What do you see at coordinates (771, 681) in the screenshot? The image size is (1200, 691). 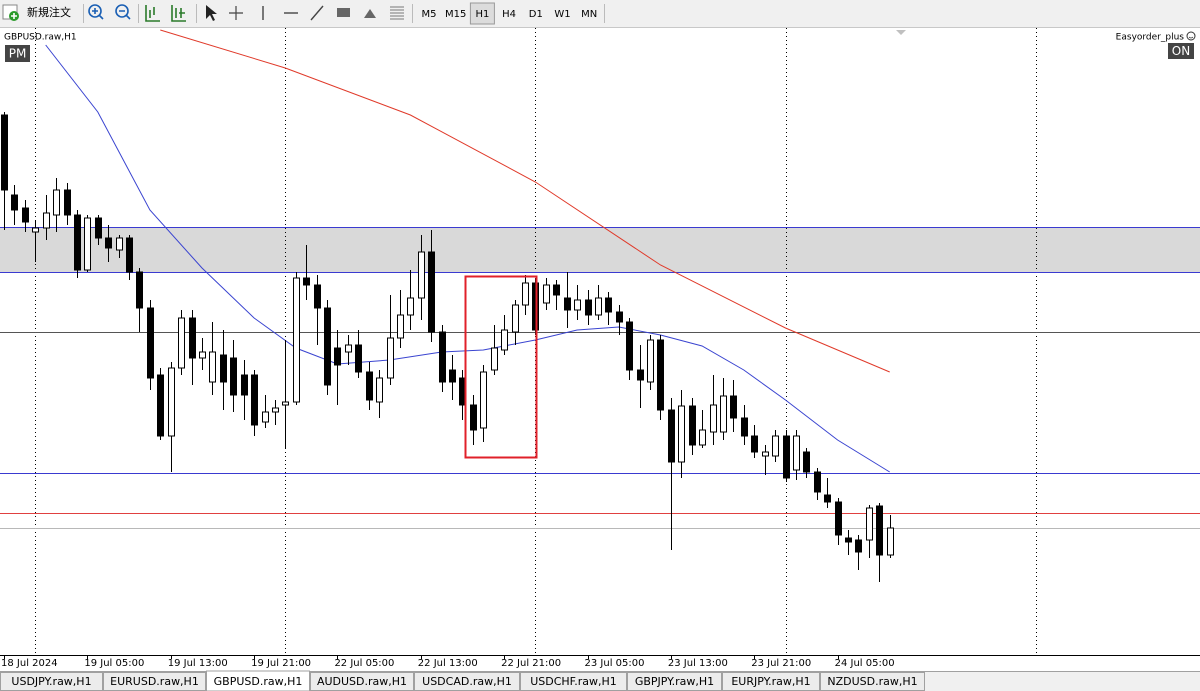 I see `symbol-tab: EURJPY.raw,H1` at bounding box center [771, 681].